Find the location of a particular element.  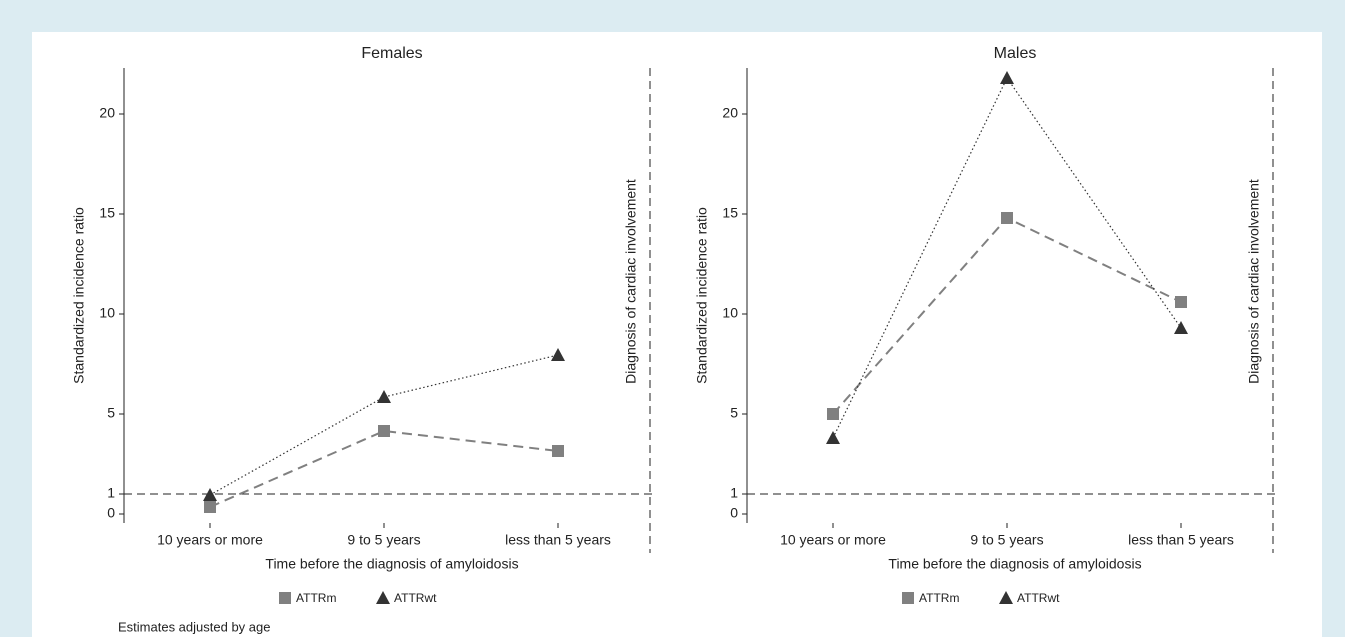

chart-title: Males is located at coordinates (1015, 53).